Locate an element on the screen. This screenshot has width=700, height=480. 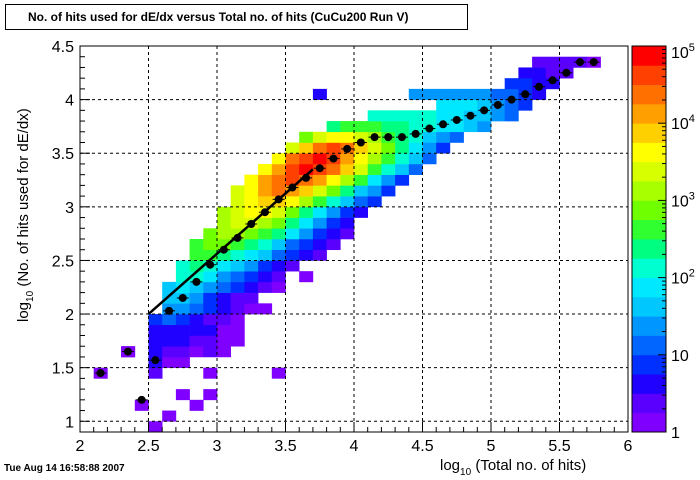
x-tick-label: 4 is located at coordinates (354, 446).